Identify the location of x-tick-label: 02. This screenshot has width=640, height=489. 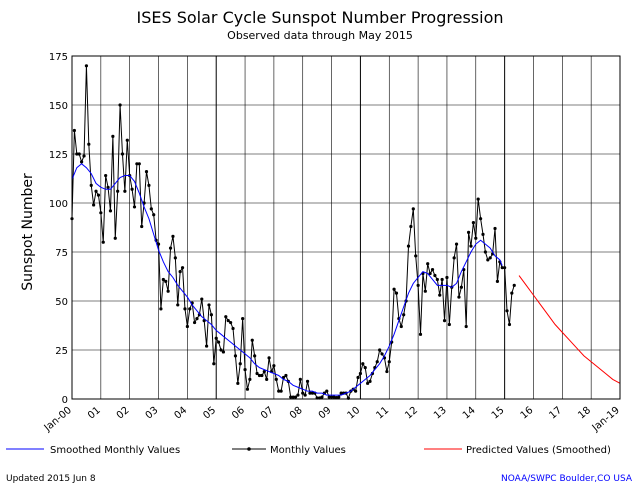
(123, 413).